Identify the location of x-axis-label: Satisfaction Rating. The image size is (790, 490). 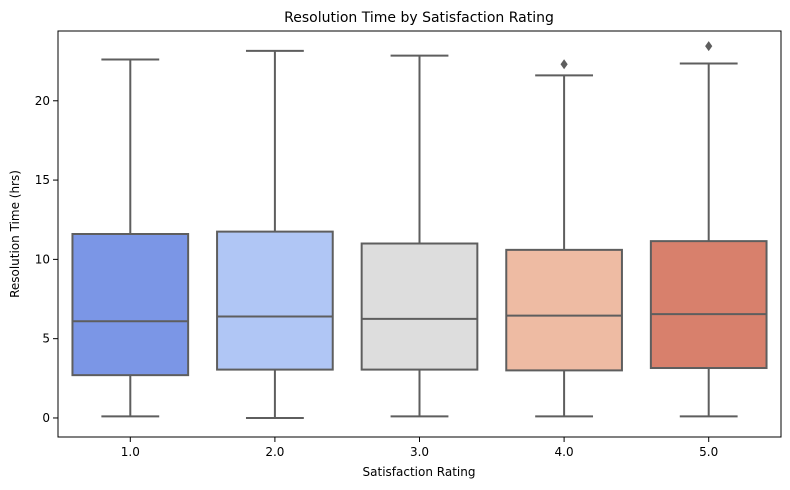
(419, 472).